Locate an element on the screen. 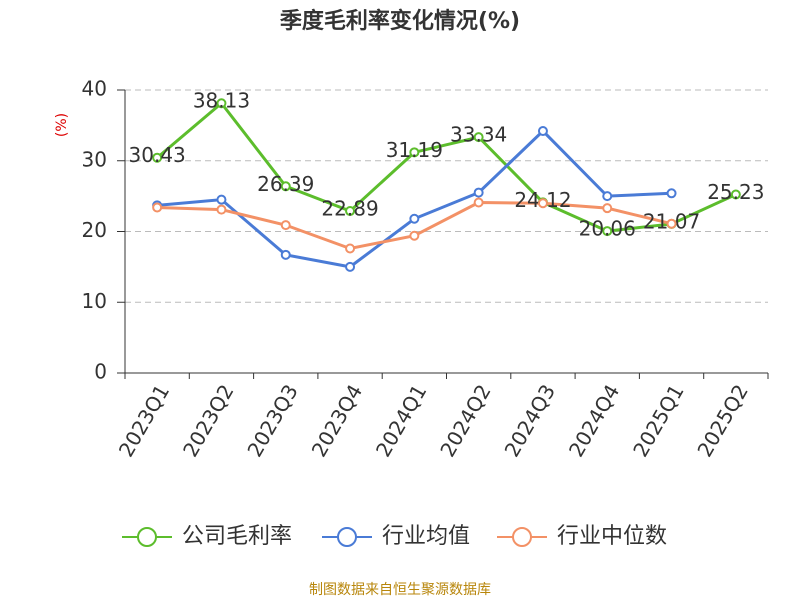  y-tick-label: 20 is located at coordinates (94, 230).